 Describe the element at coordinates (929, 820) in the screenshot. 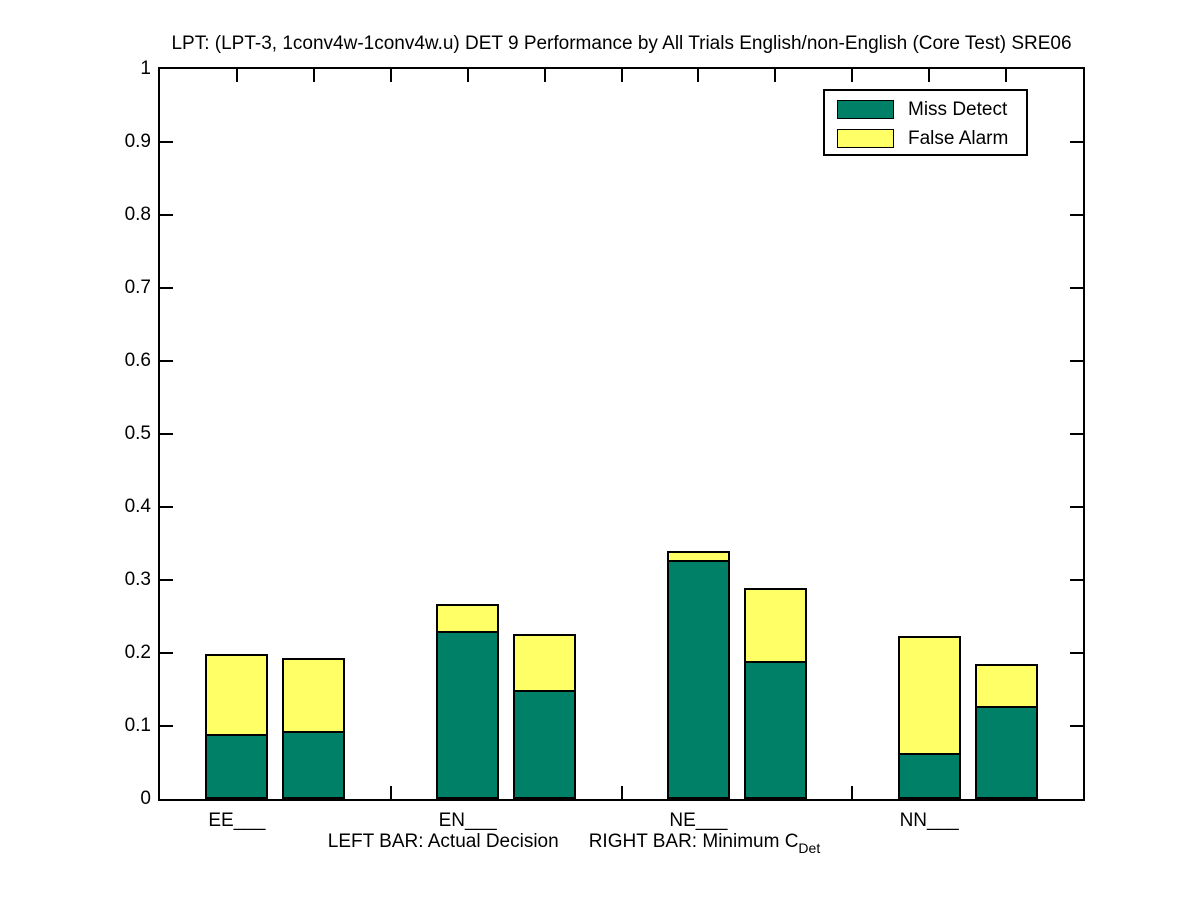

I see `x-axis-tick-label: NN___` at that location.